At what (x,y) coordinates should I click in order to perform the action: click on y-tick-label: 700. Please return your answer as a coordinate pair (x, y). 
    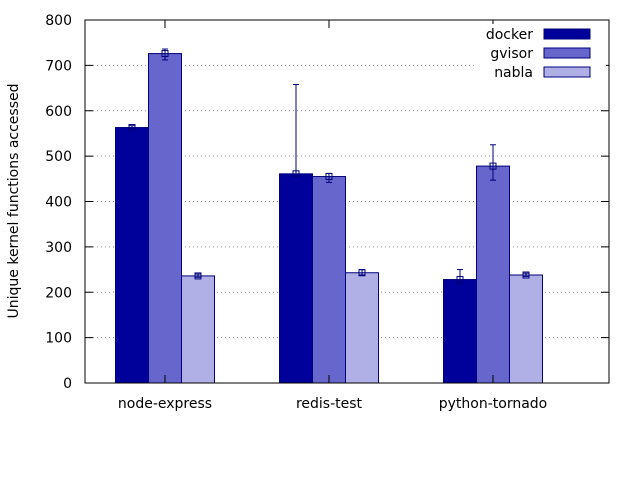
    Looking at the image, I should click on (58, 66).